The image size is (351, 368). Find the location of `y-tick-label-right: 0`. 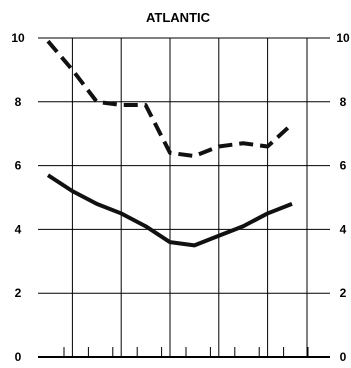

y-tick-label-right: 0 is located at coordinates (343, 357).